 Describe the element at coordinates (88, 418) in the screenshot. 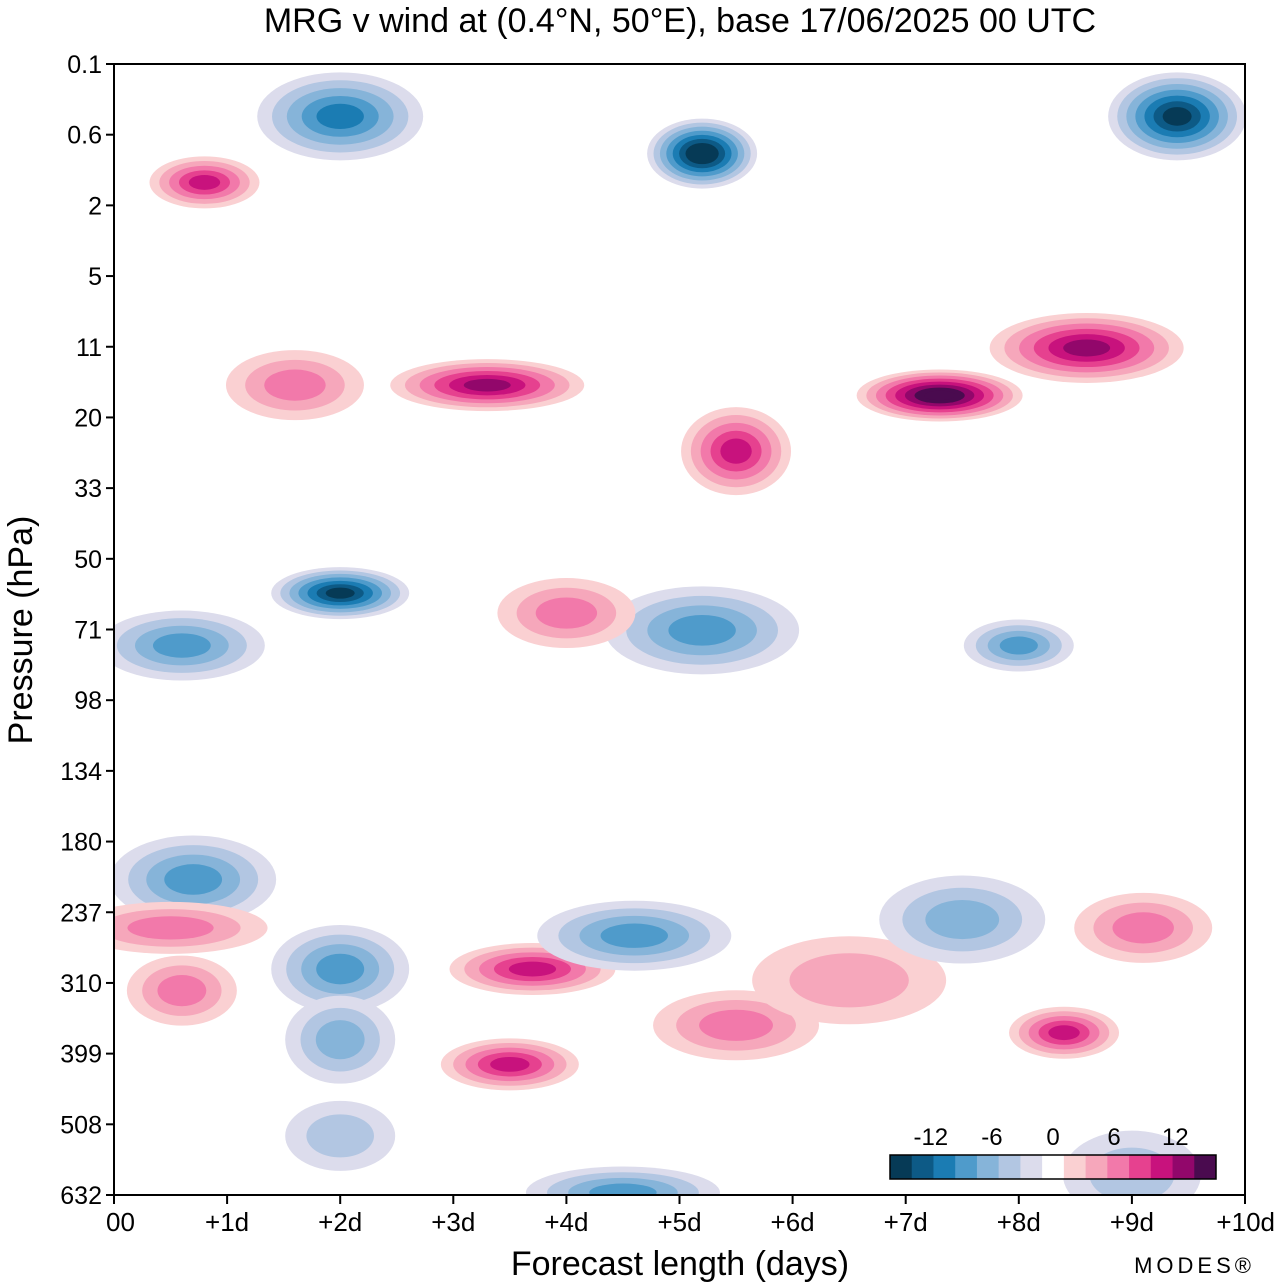

I see `y-tick-label: 20` at that location.